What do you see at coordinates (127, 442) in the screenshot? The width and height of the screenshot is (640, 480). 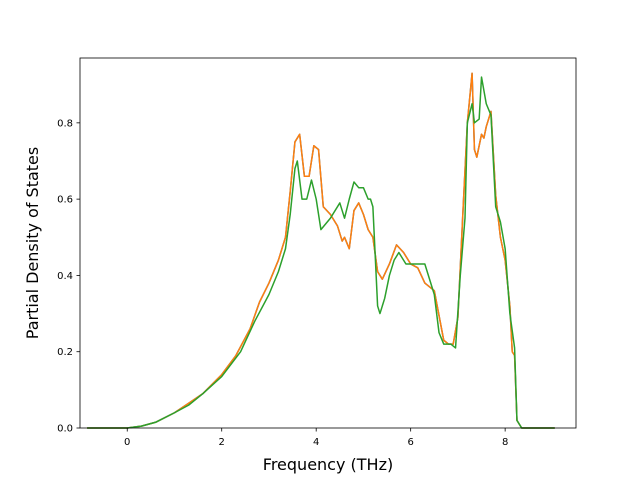 I see `x-tick-label: 0` at bounding box center [127, 442].